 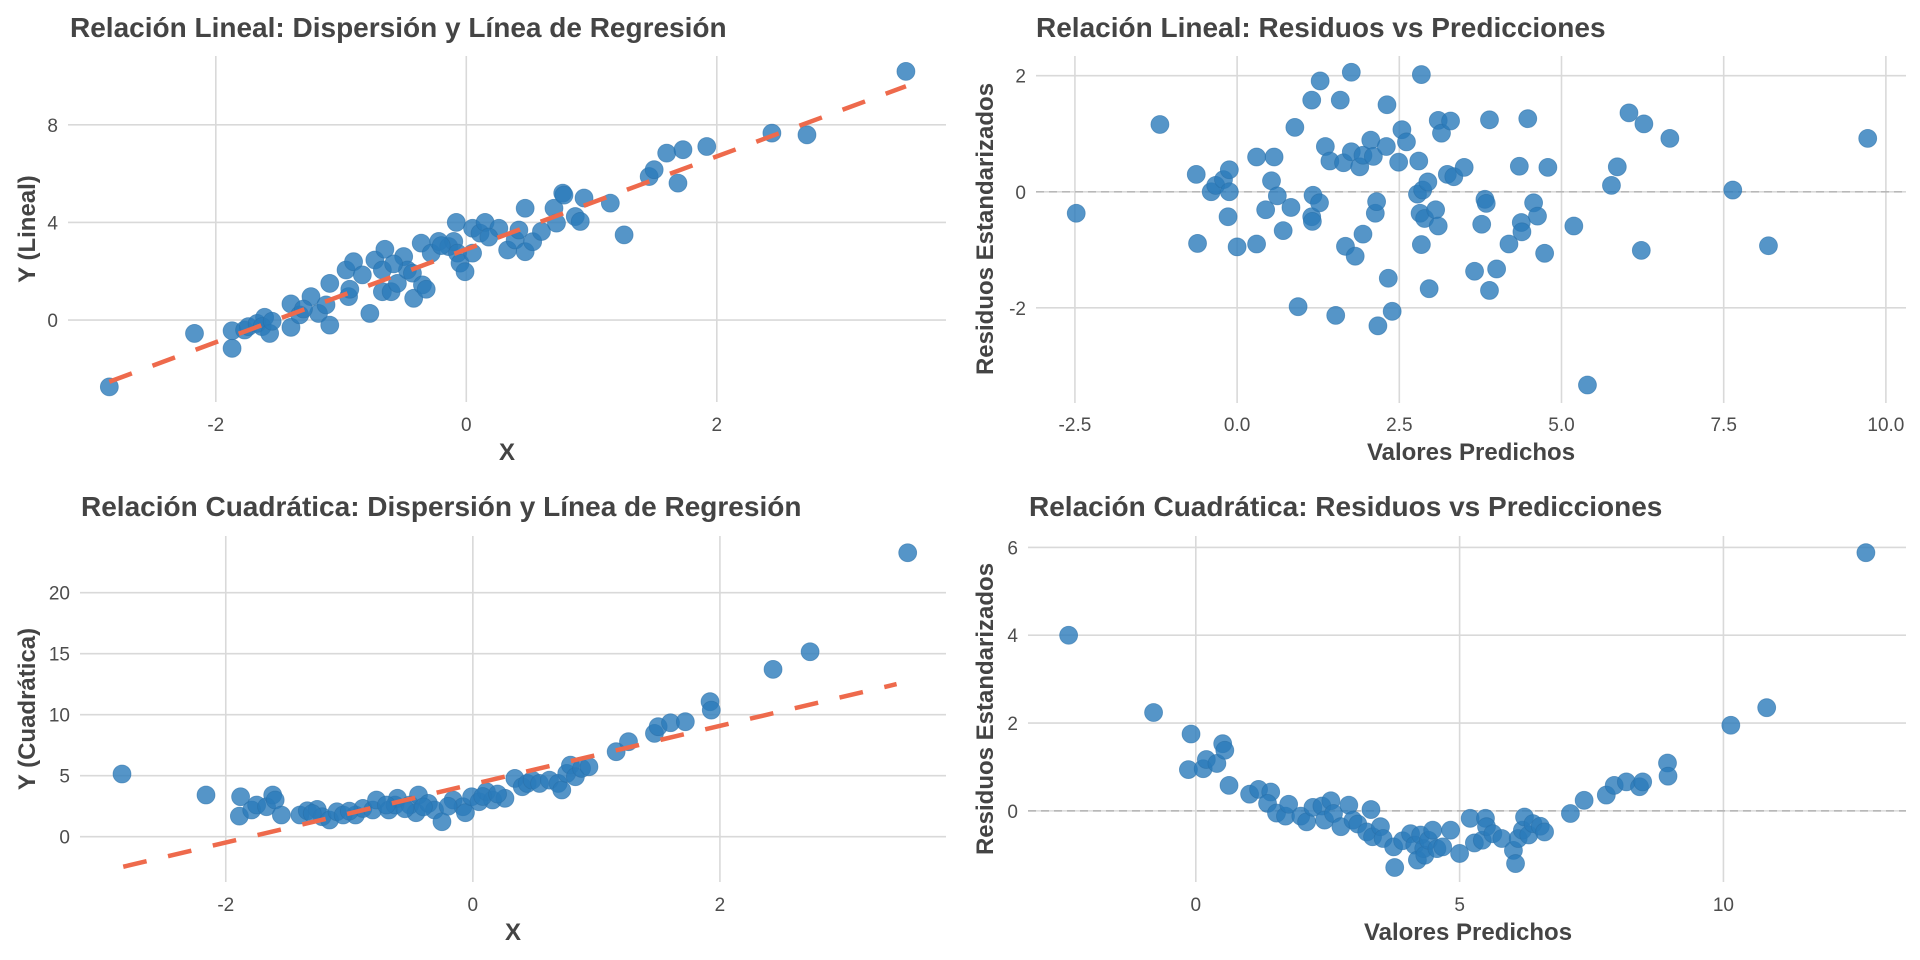 What do you see at coordinates (1723, 905) in the screenshot?
I see `x-tick-label: 10` at bounding box center [1723, 905].